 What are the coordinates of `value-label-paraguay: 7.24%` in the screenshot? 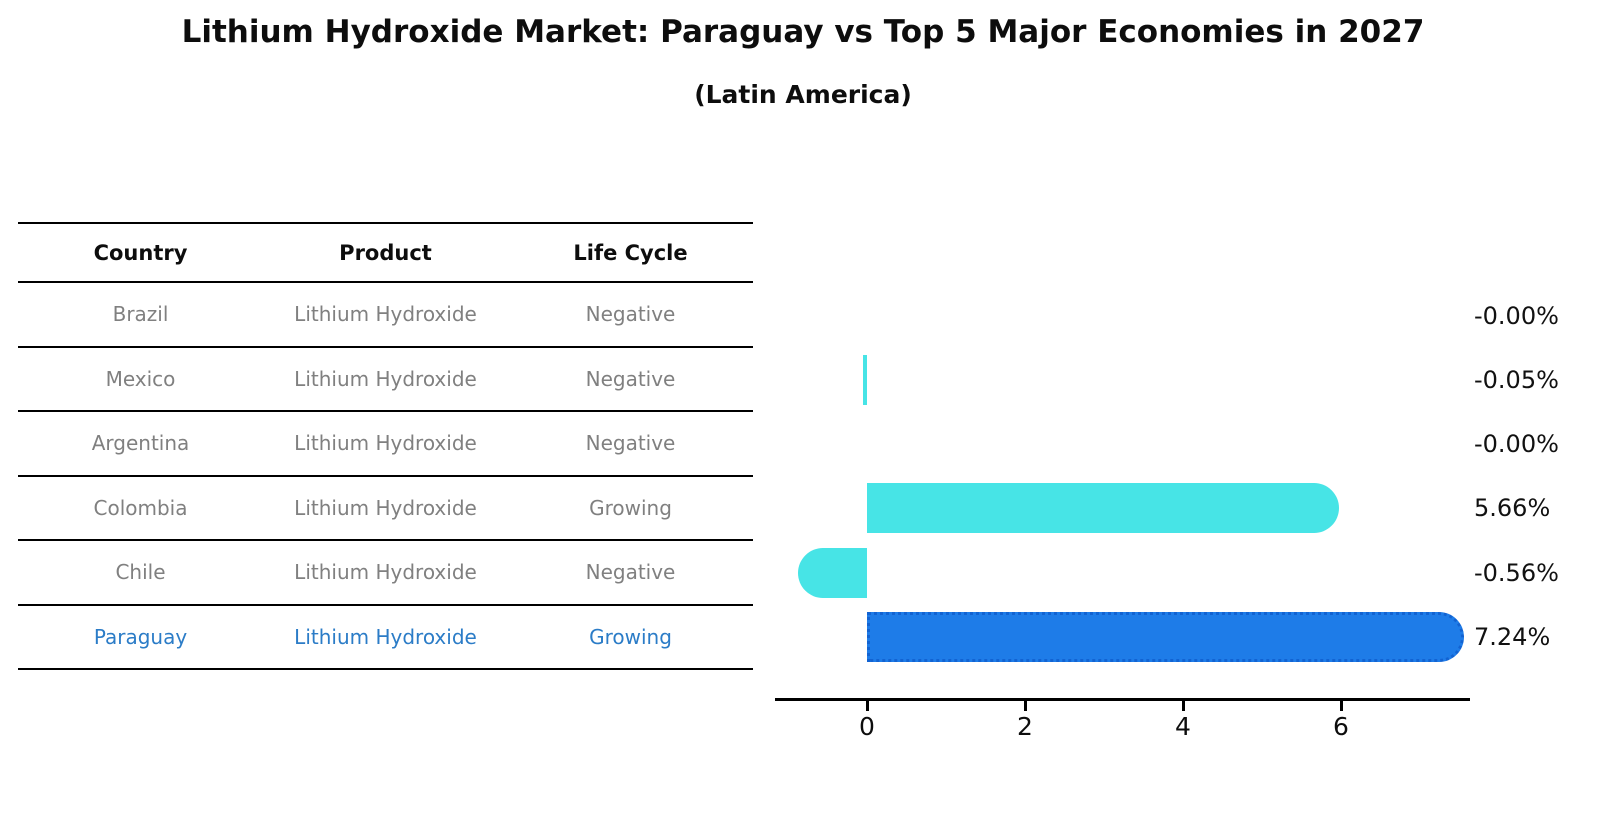 It's located at (1512, 637).